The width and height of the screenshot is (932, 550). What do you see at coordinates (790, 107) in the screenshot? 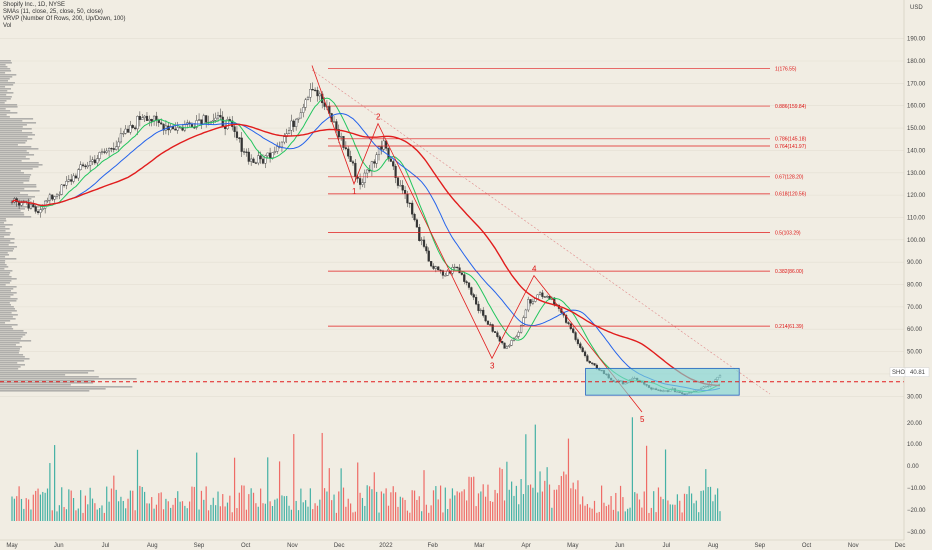
I see `fib-label: 0.886(159.84)` at bounding box center [790, 107].